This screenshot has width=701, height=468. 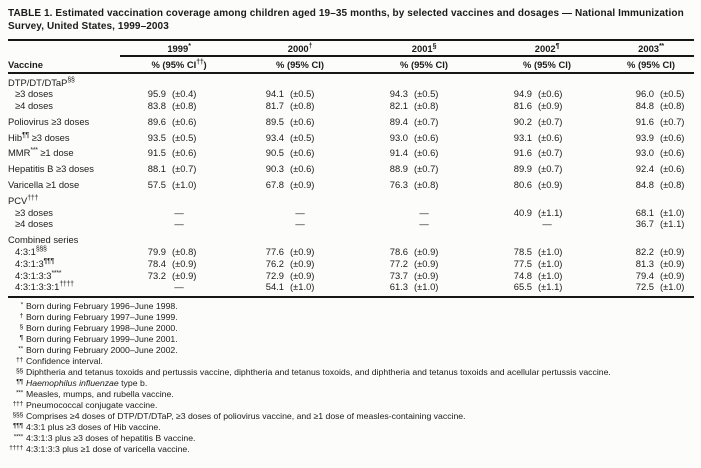 What do you see at coordinates (424, 263) in the screenshot?
I see `value-cell: 77.2 (±0.9)` at bounding box center [424, 263].